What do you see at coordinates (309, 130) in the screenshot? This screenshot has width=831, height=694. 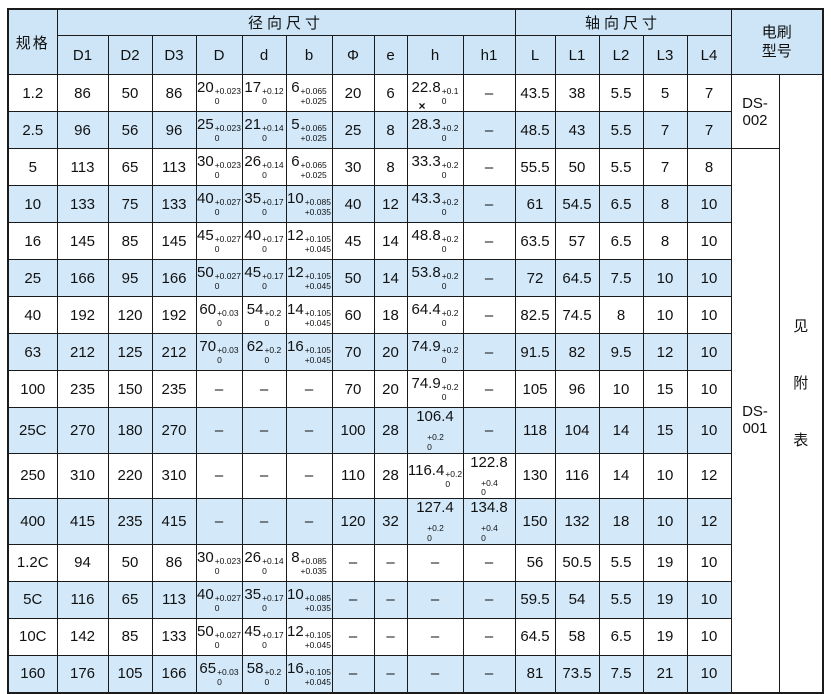 I see `spec-cell: 5 +0.065 +0.025` at bounding box center [309, 130].